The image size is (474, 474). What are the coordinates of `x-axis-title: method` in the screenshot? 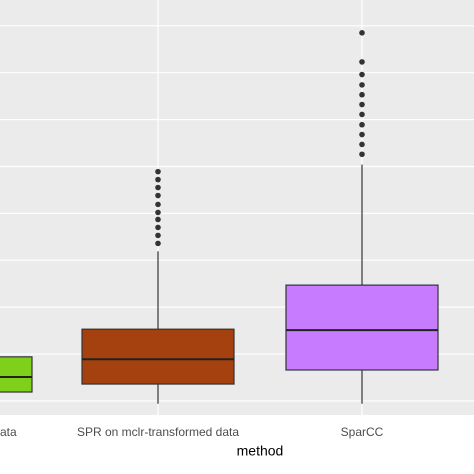 It's located at (260, 451).